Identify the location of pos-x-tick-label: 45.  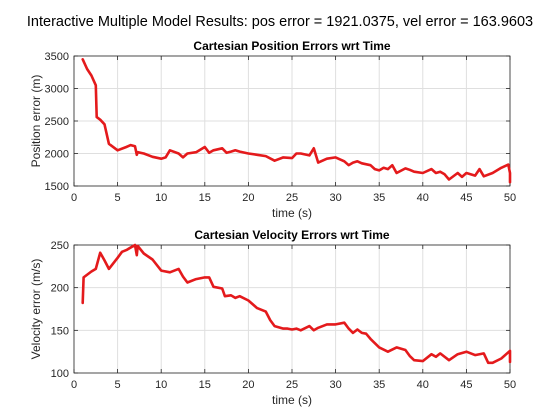
(466, 198).